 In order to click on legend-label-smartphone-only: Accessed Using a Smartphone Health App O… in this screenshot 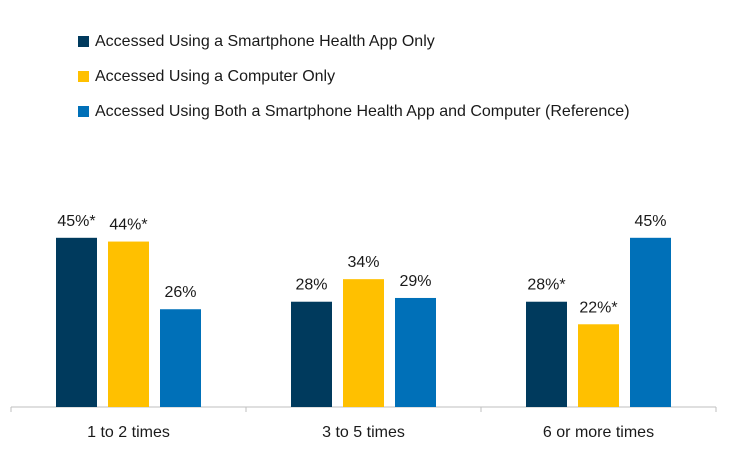, I will do `click(265, 41)`.